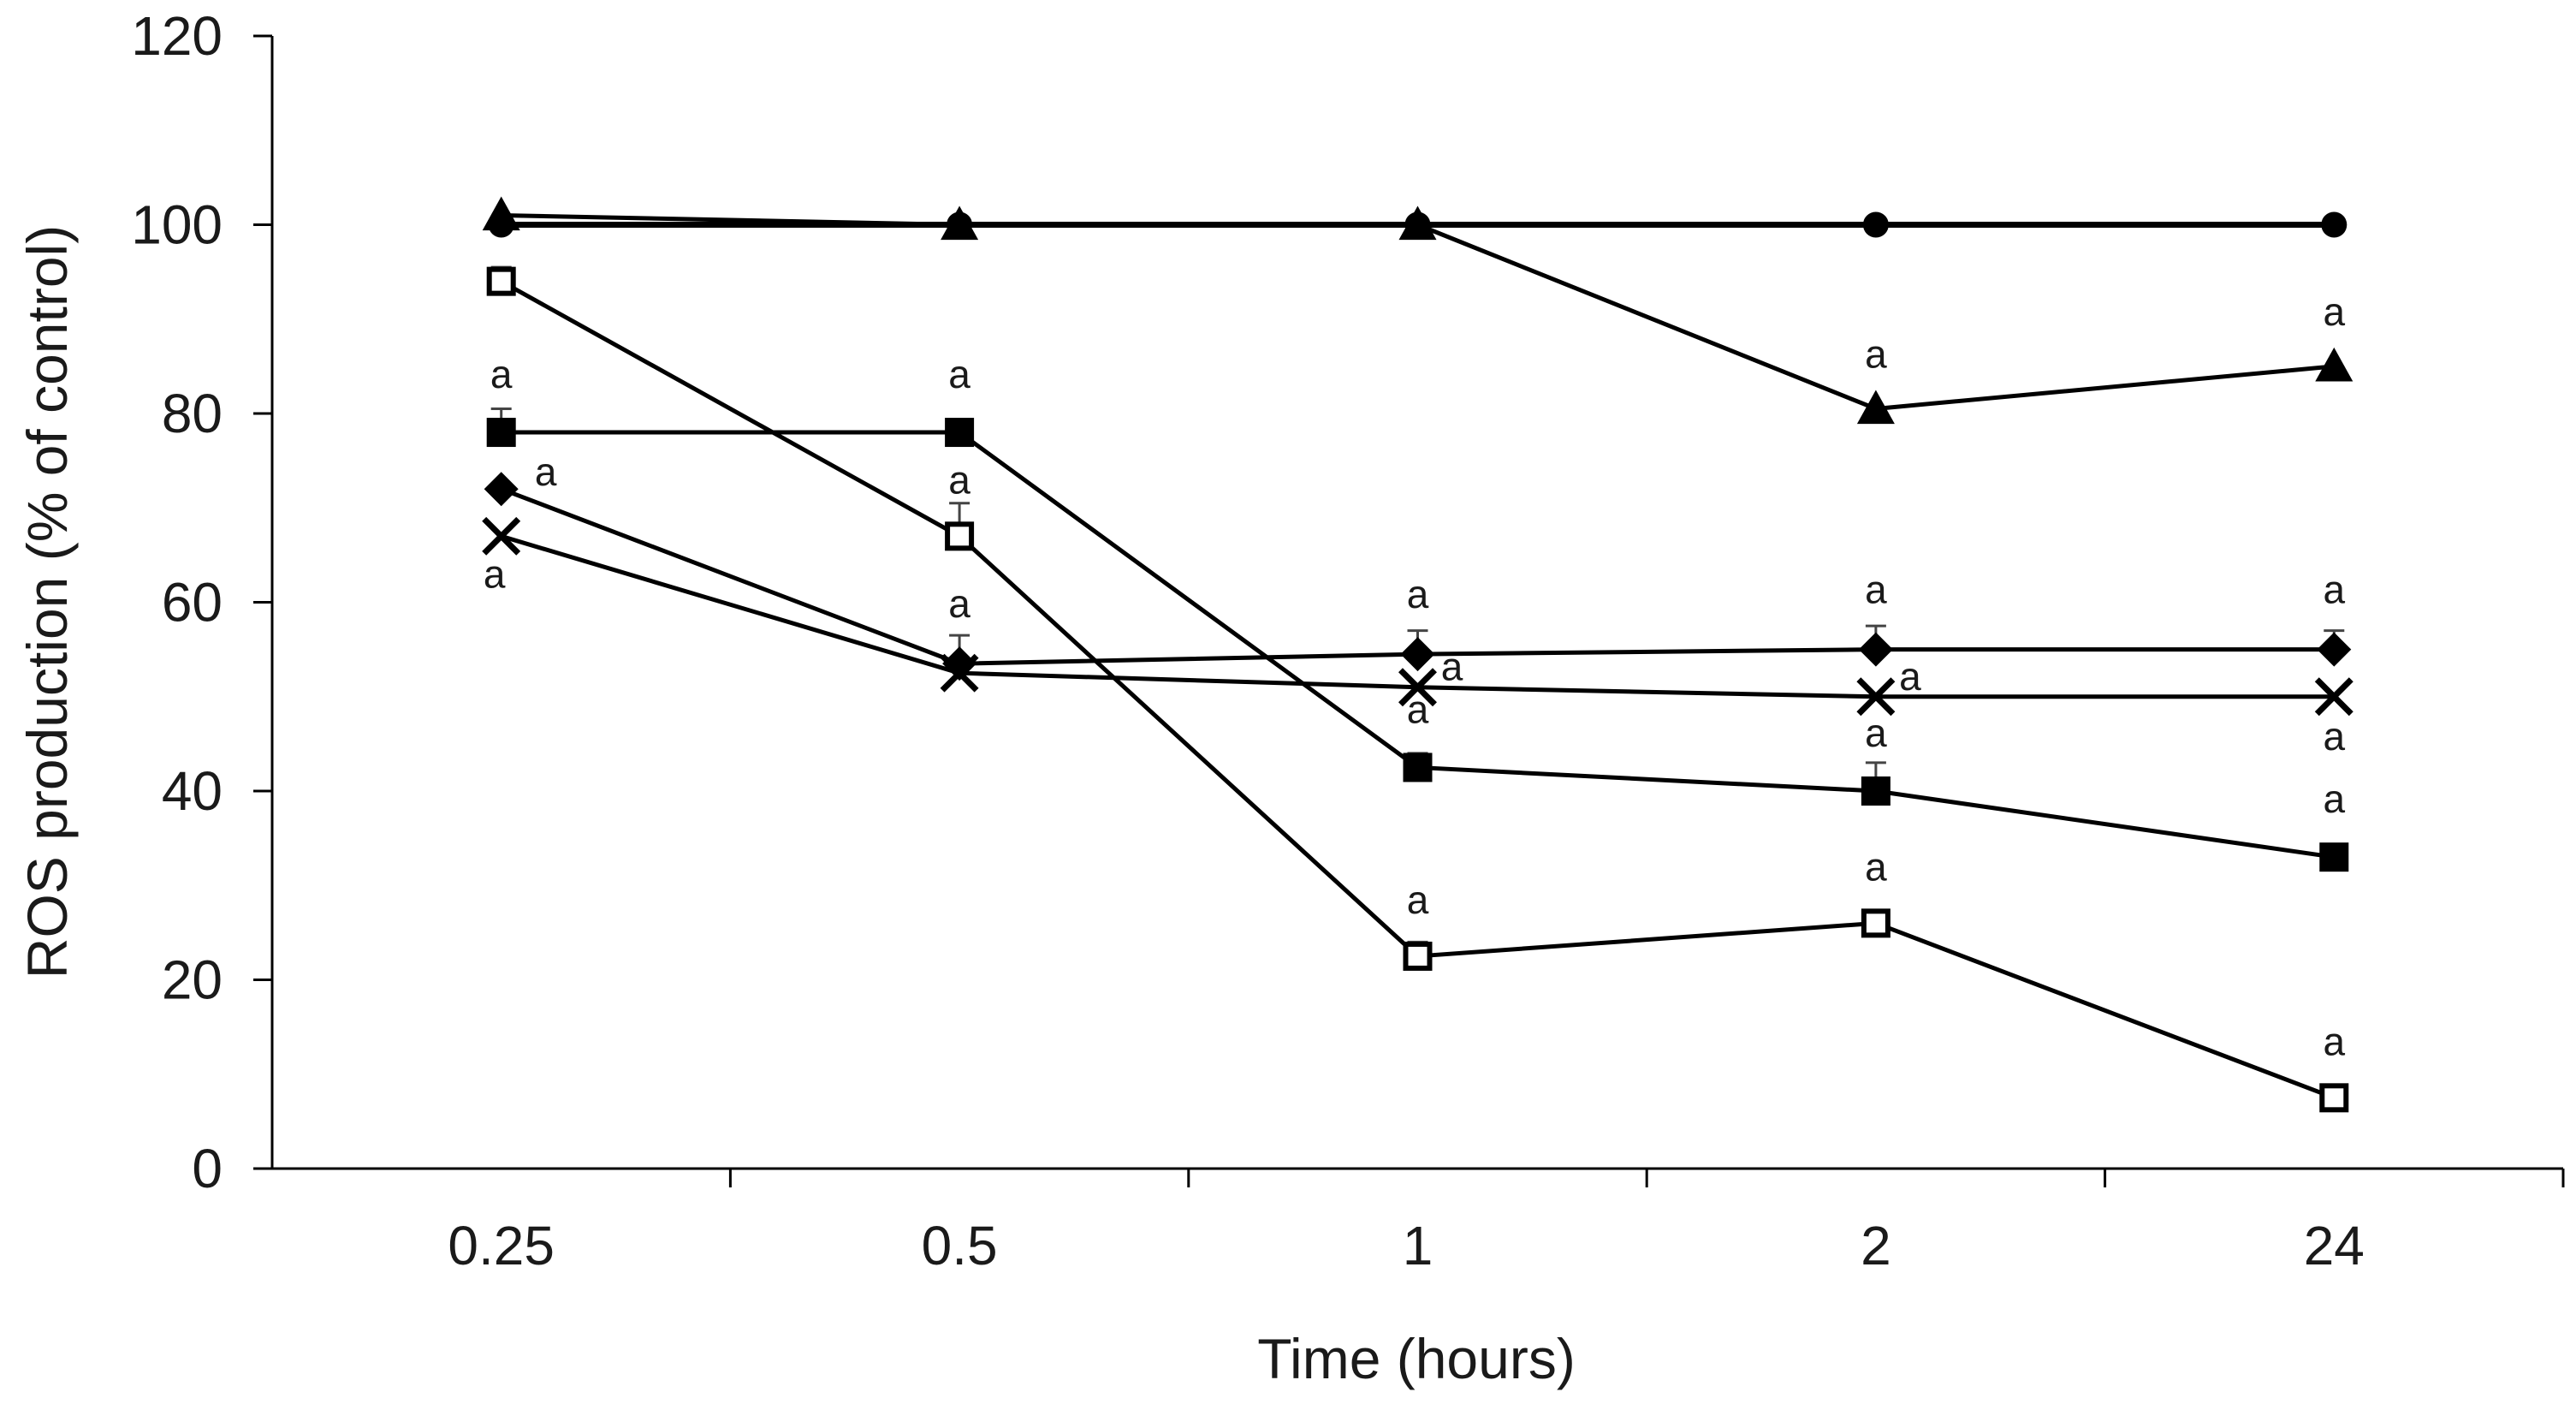 This screenshot has width=2576, height=1404. Describe the element at coordinates (207, 1168) in the screenshot. I see `y-tick-label: 0` at that location.